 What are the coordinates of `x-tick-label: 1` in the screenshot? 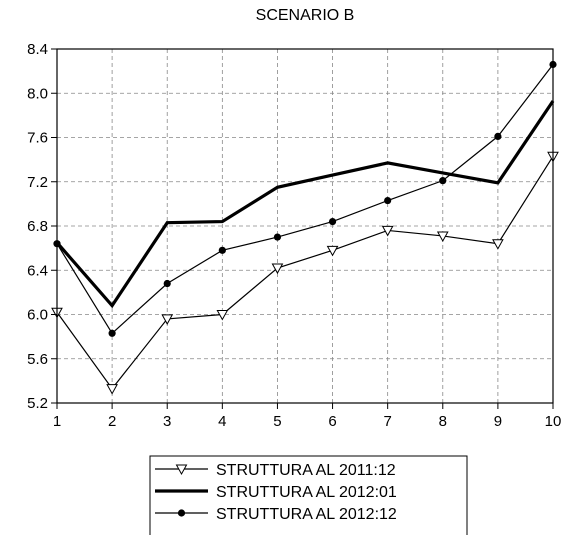 It's located at (57, 421).